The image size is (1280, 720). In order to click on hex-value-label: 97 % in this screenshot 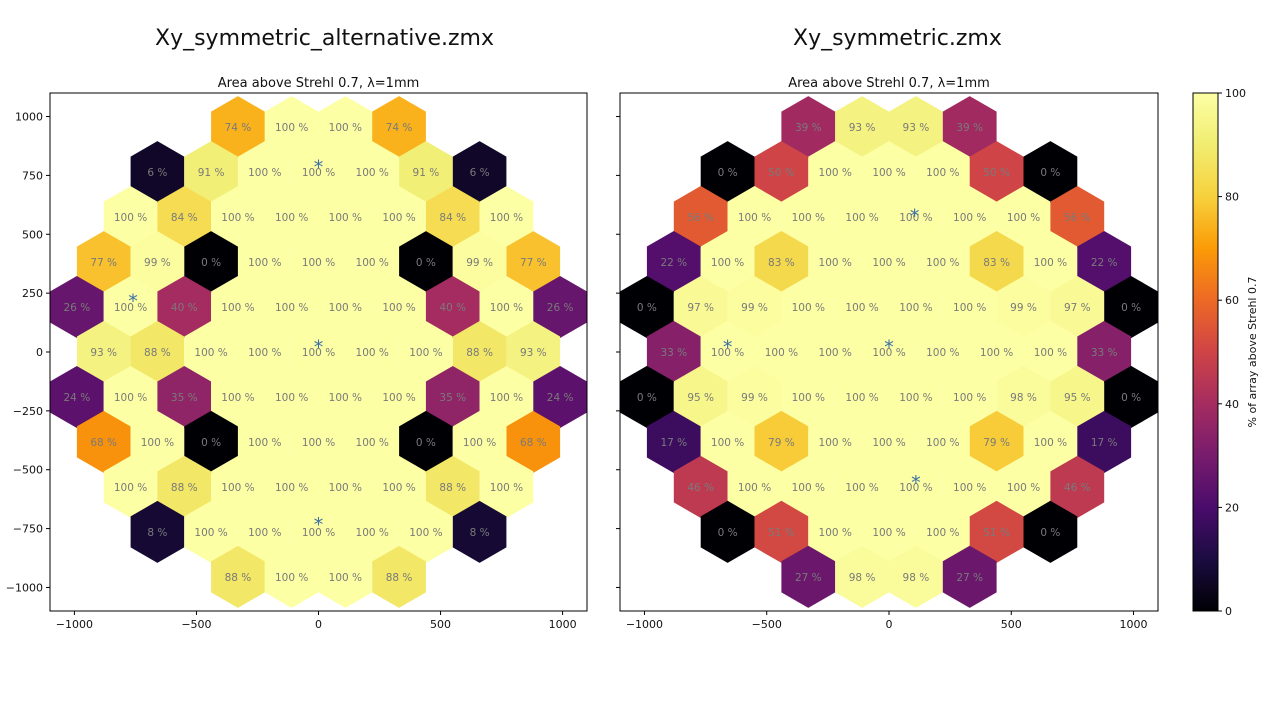, I will do `click(1077, 308)`.